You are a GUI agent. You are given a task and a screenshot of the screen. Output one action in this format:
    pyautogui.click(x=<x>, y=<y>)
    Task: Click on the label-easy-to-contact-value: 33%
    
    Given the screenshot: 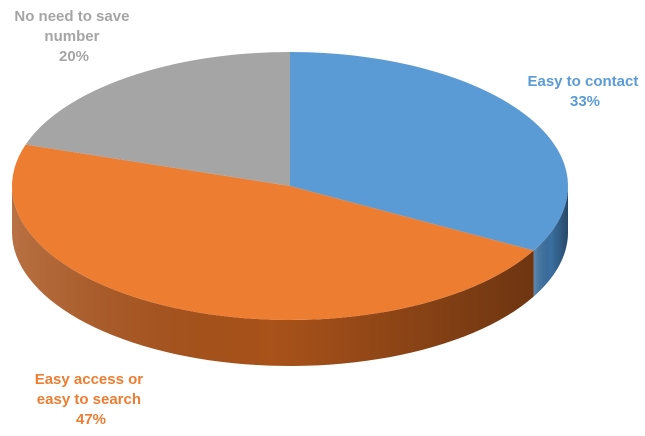 What is the action you would take?
    pyautogui.click(x=585, y=101)
    